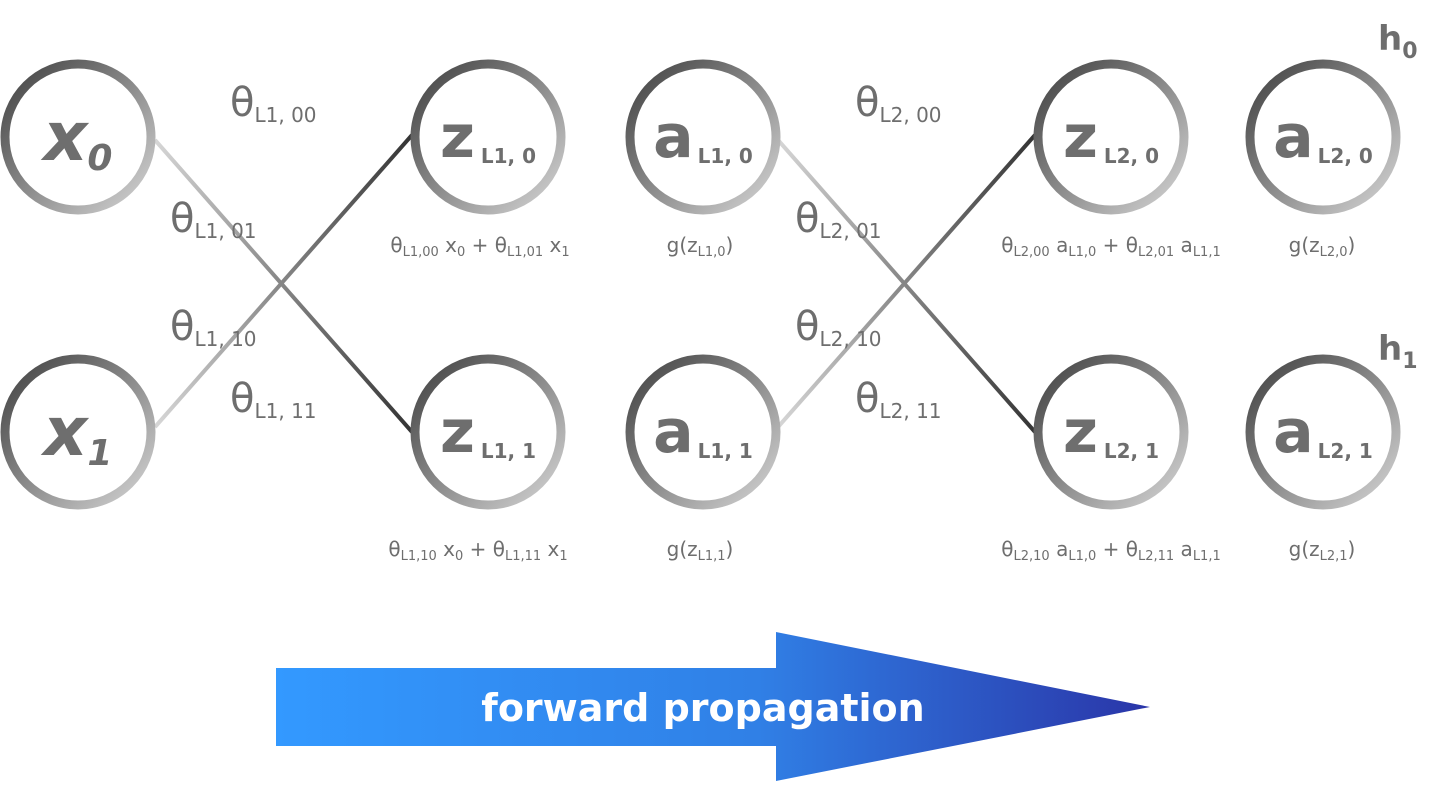 The width and height of the screenshot is (1439, 787). What do you see at coordinates (898, 103) in the screenshot?
I see `weight-theta-l2-00: θL2, 00` at bounding box center [898, 103].